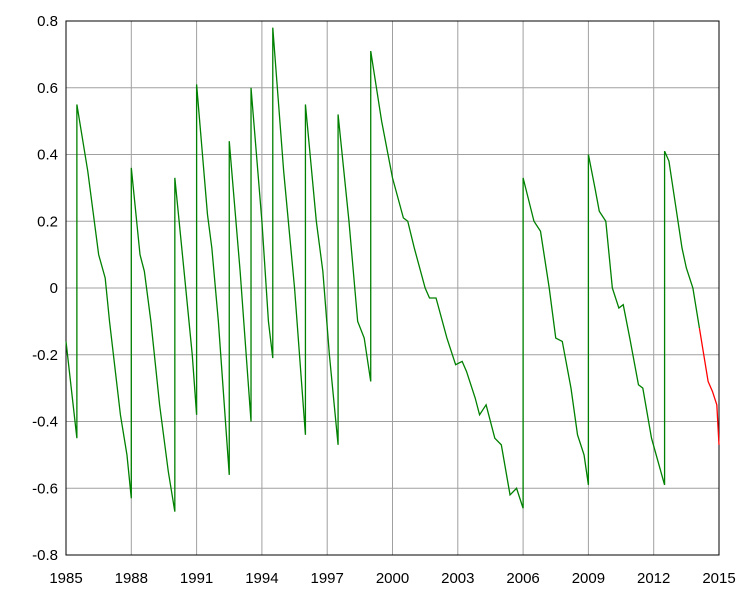  What do you see at coordinates (588, 578) in the screenshot?
I see `x-tick-label: 2009` at bounding box center [588, 578].